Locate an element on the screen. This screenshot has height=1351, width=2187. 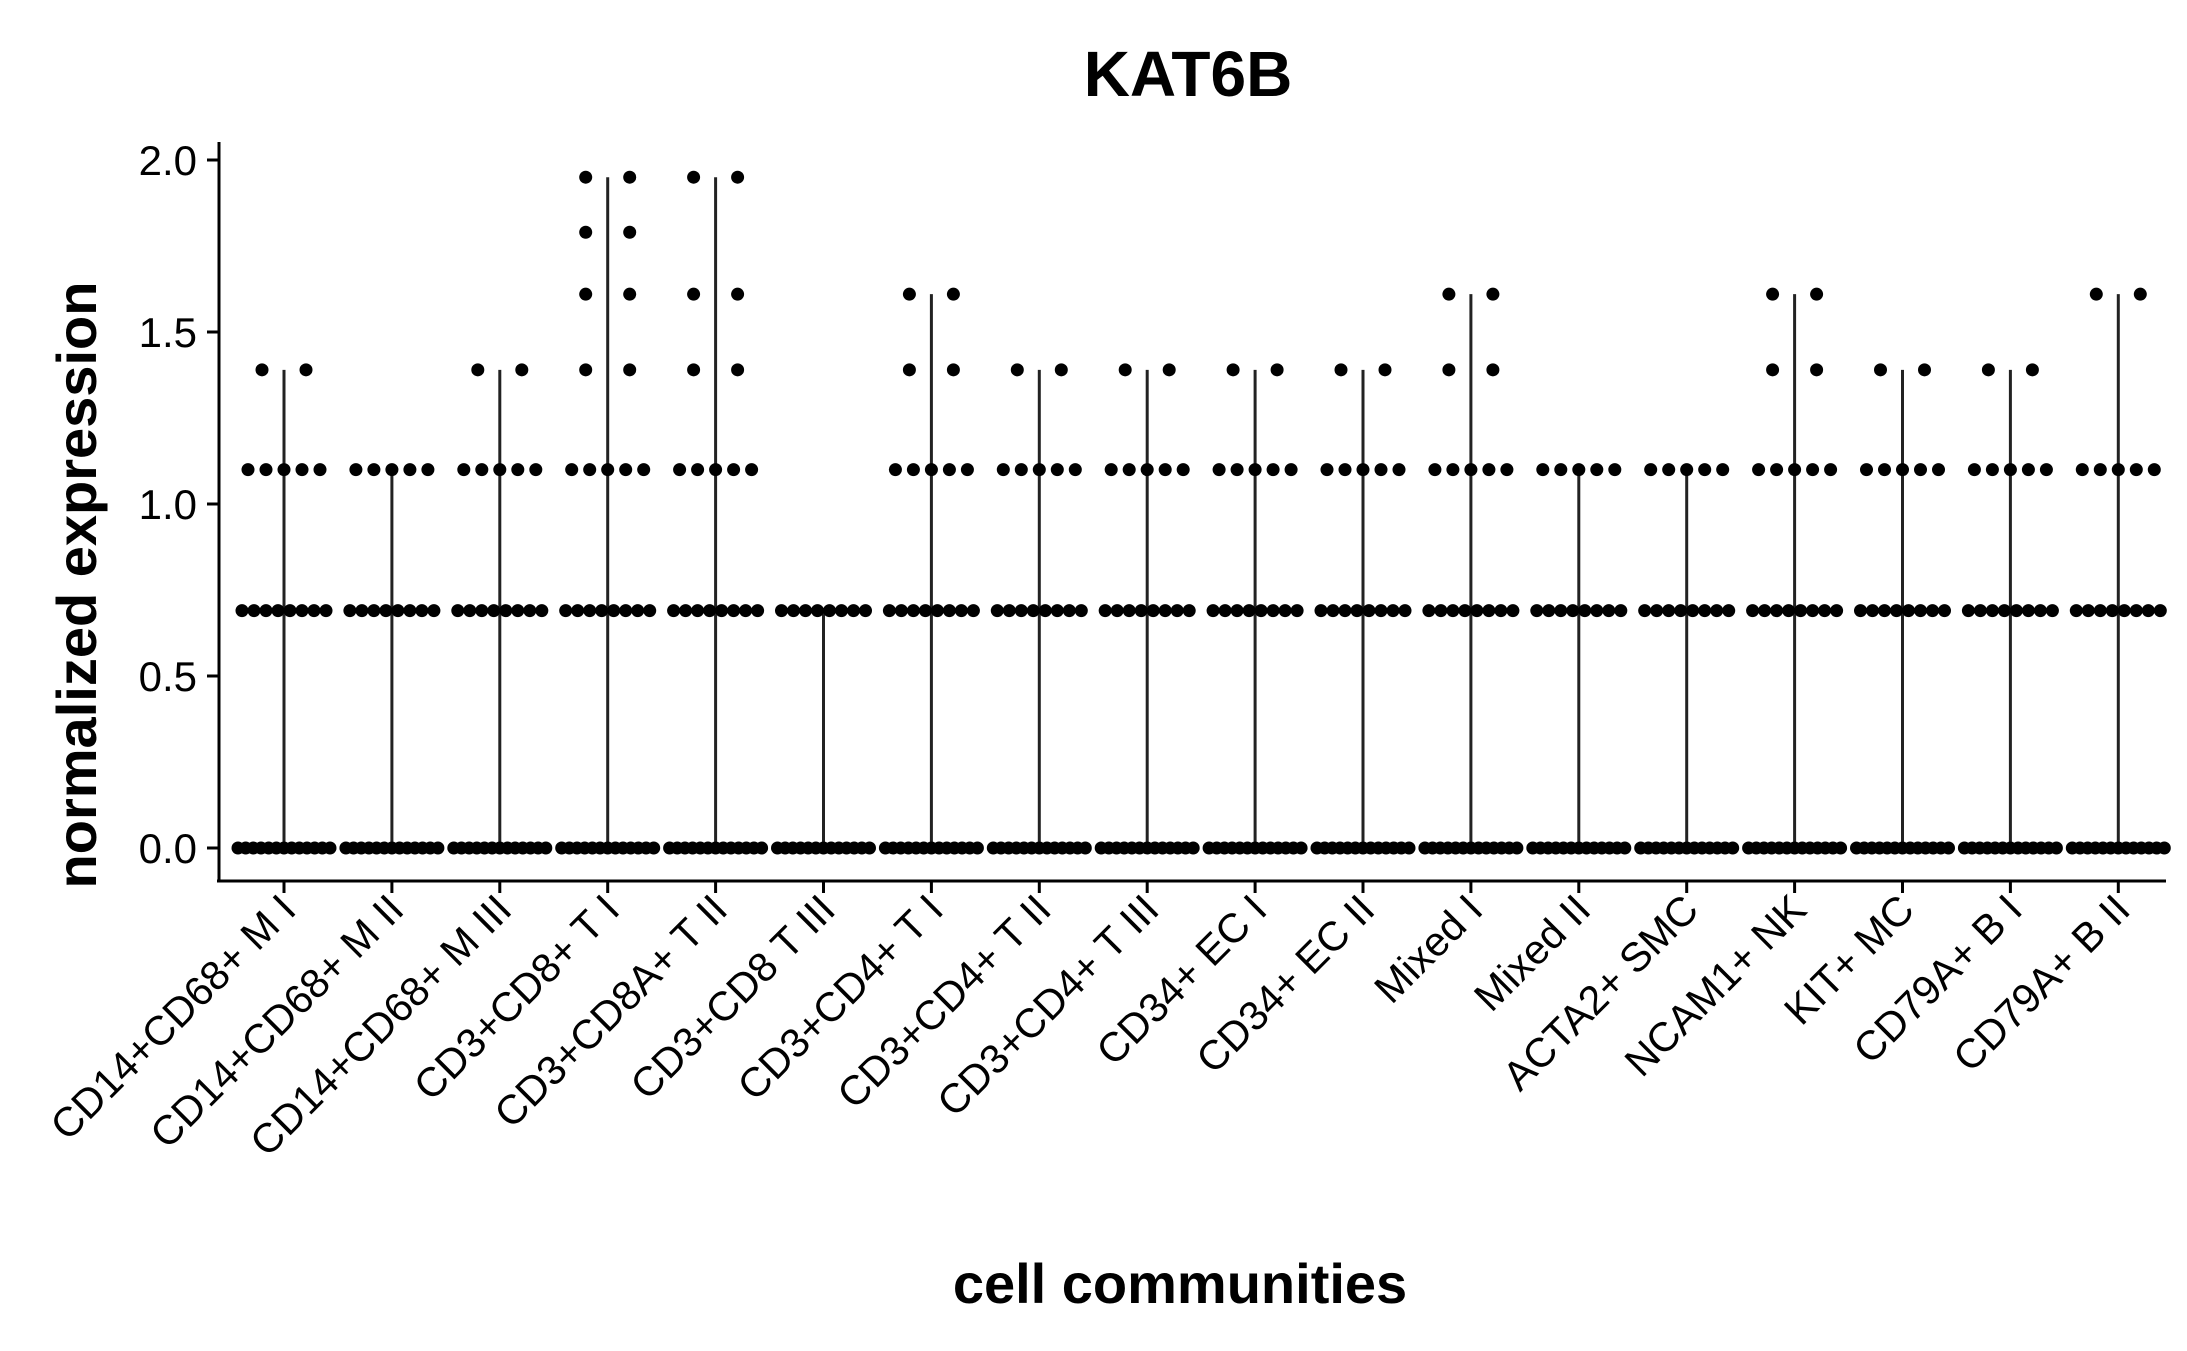
y-tick-label: 0.0 is located at coordinates (168, 848).